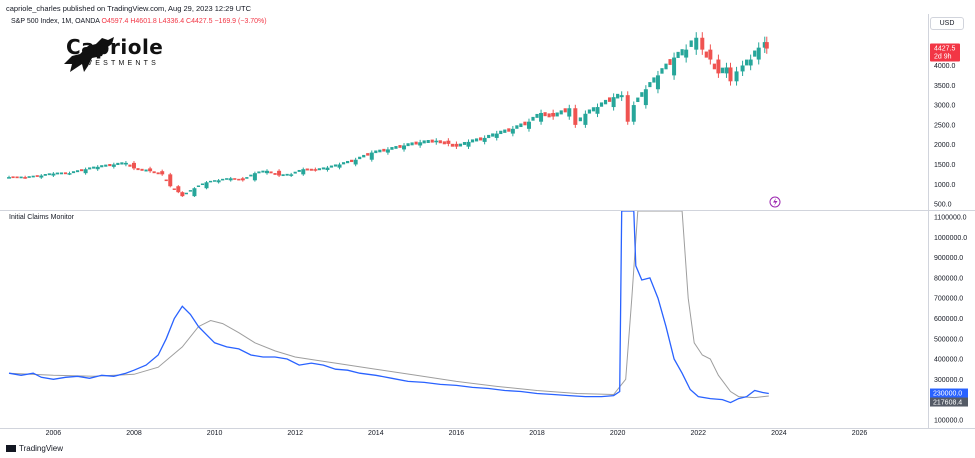  What do you see at coordinates (948, 319) in the screenshot?
I see `claims-tick-label: 600000.0` at bounding box center [948, 319].